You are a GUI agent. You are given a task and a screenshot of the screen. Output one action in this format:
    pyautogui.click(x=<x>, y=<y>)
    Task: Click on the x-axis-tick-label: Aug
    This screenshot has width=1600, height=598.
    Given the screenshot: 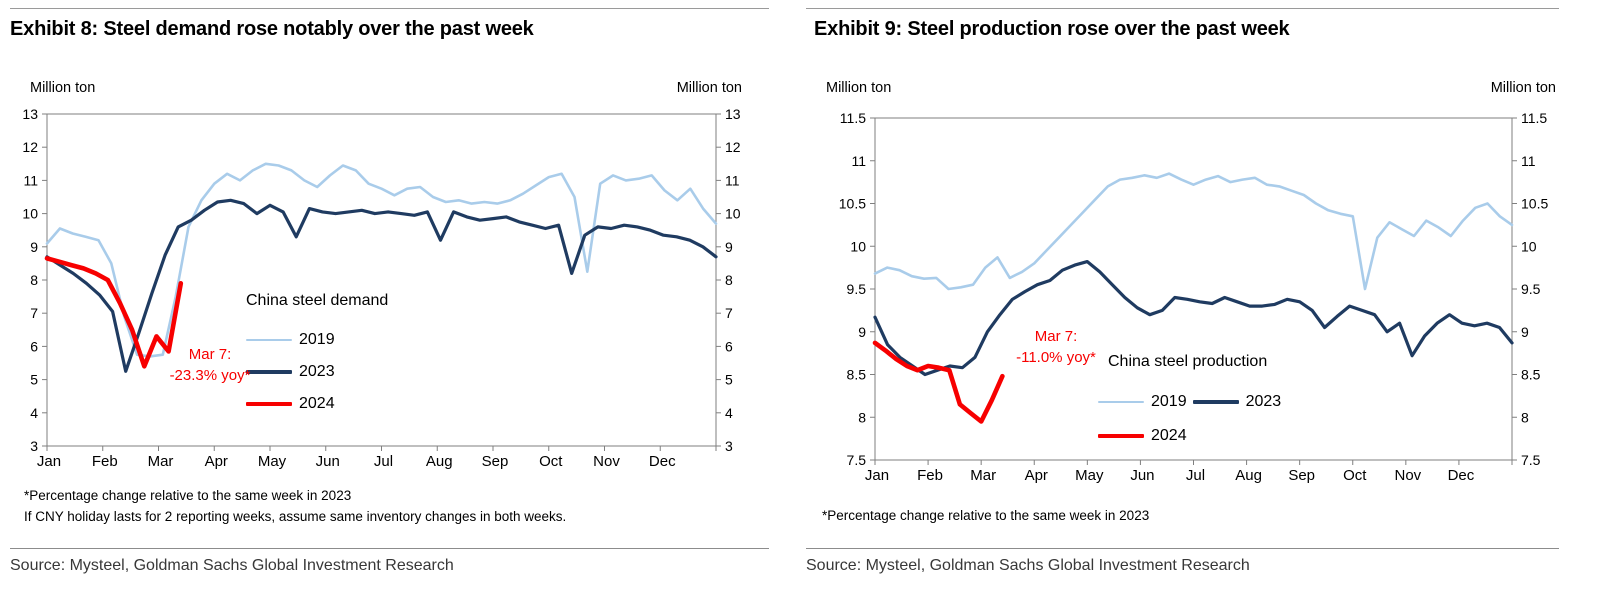 What is the action you would take?
    pyautogui.click(x=1248, y=475)
    